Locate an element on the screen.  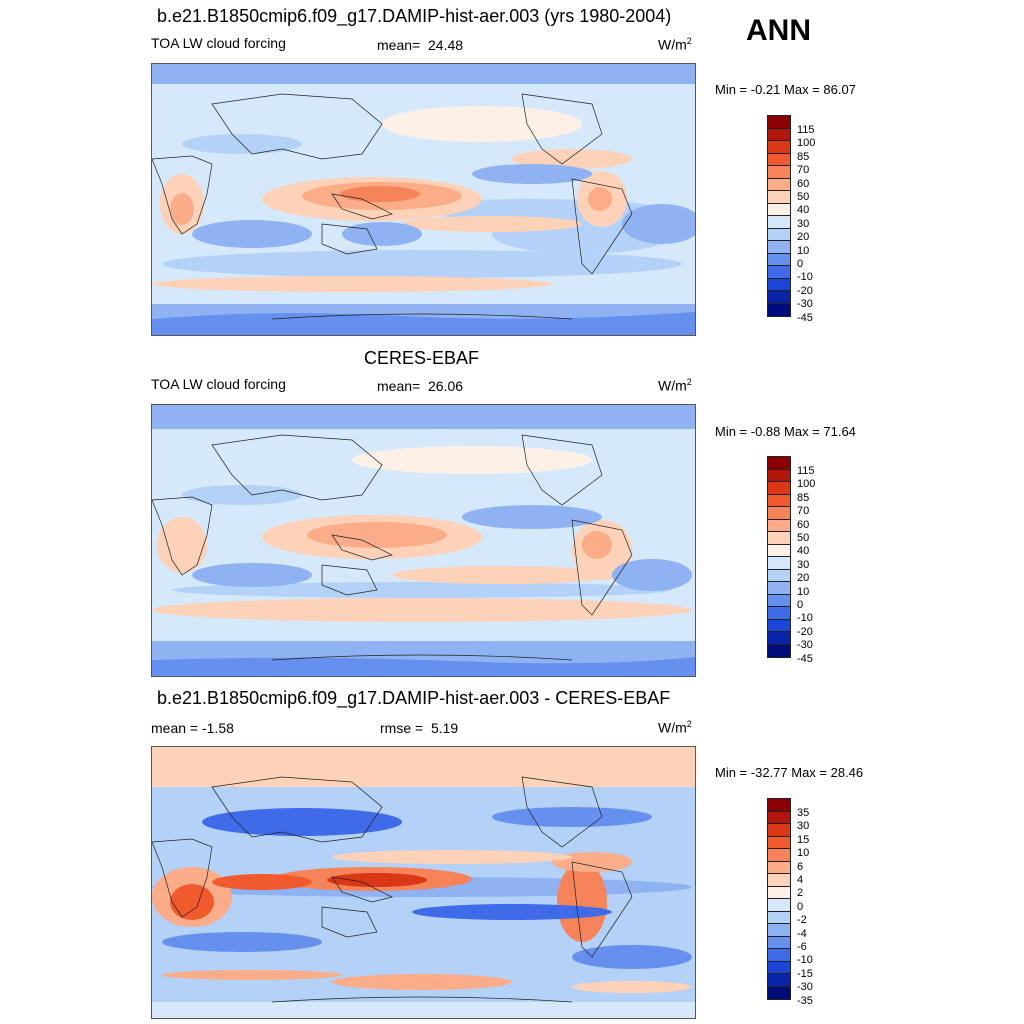
colorbar-labels: 115 100 85 70 60 50 40 30 20 10 0 -10 -20 -30 -45 is located at coordinates (806, 565).